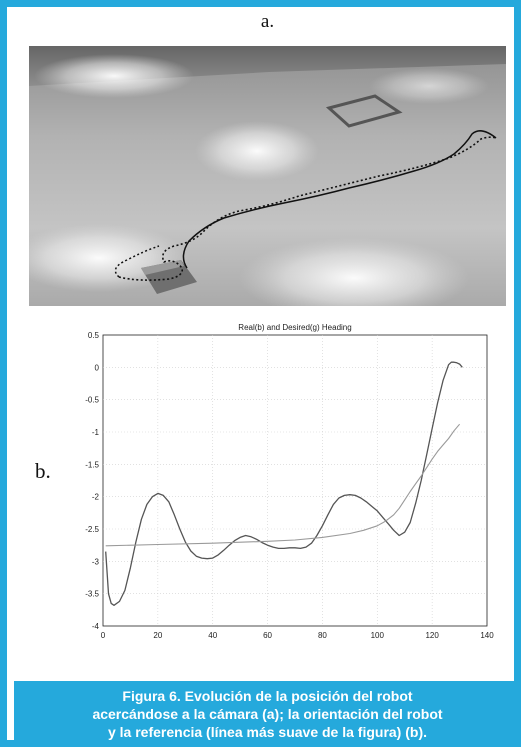 The width and height of the screenshot is (521, 747). Describe the element at coordinates (92, 529) in the screenshot. I see `y-tick-label: -2.5` at that location.